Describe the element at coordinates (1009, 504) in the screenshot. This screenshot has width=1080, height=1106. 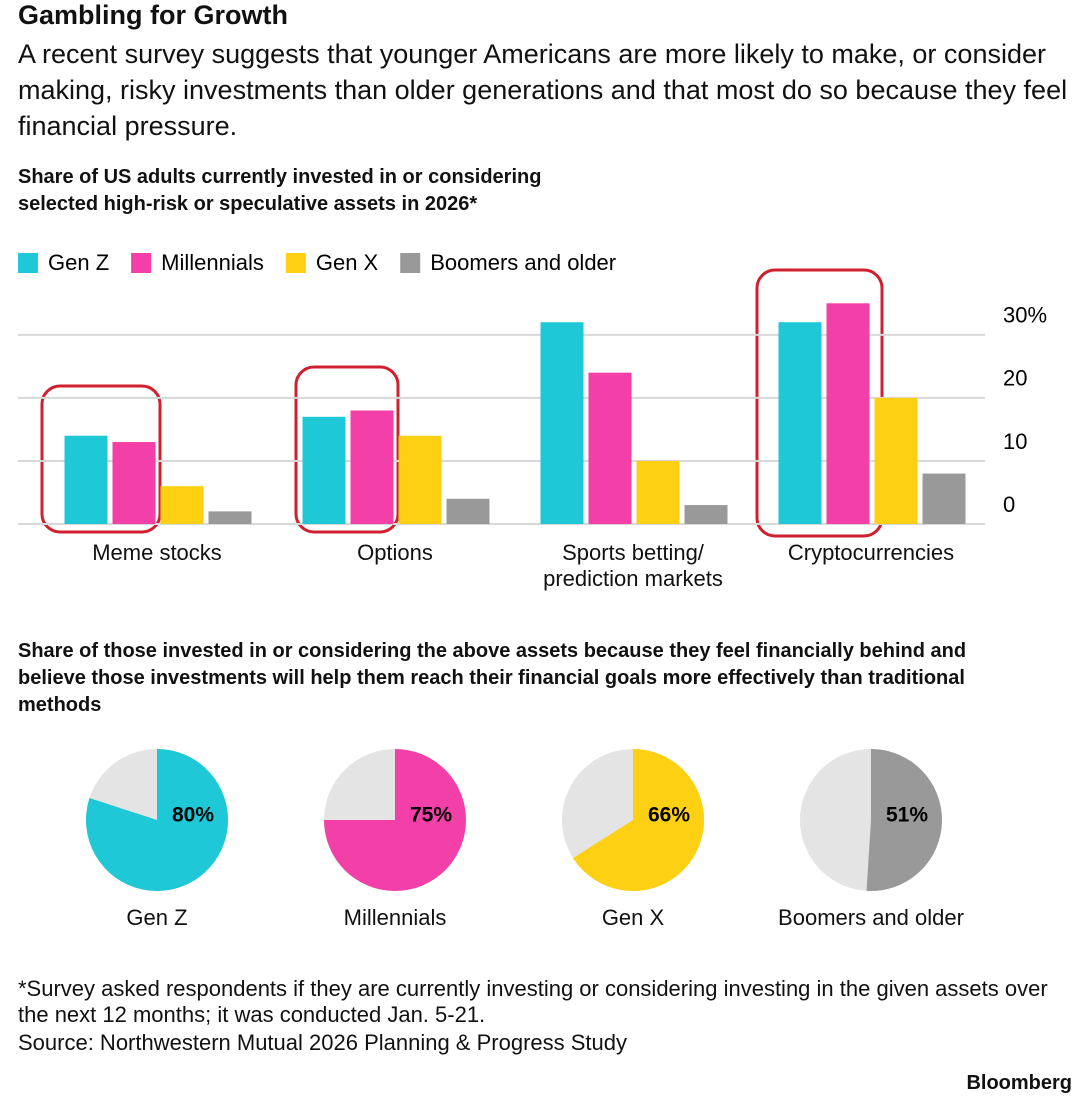
I see `y-tick-label: 0` at that location.